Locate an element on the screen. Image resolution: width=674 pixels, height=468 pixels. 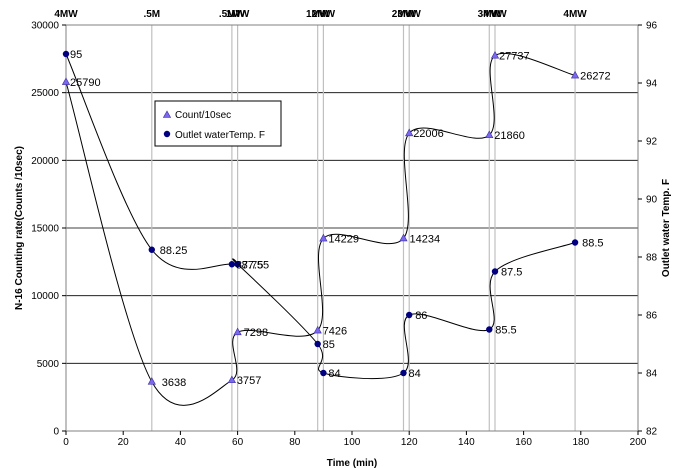
count-data-label: 14229 is located at coordinates (343, 239).